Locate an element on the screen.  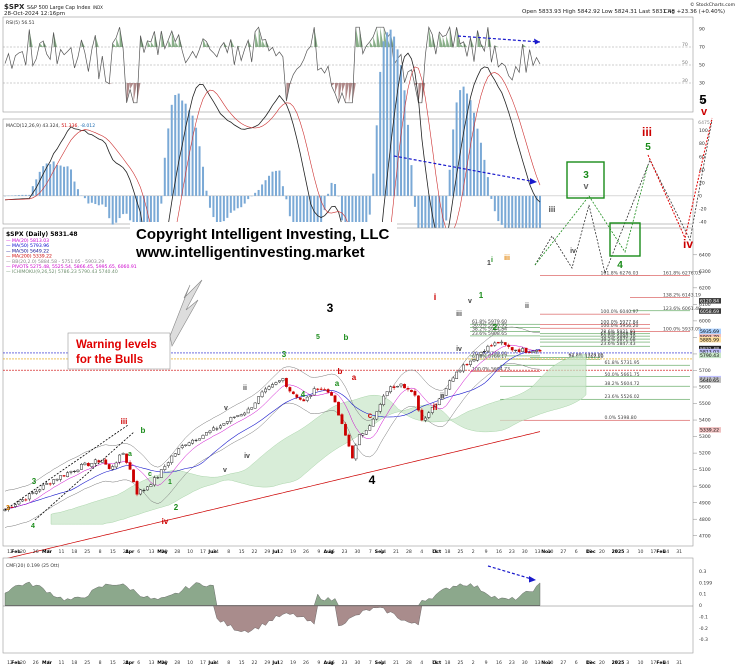
macd-divergence-line is located at coordinates (465, 169).